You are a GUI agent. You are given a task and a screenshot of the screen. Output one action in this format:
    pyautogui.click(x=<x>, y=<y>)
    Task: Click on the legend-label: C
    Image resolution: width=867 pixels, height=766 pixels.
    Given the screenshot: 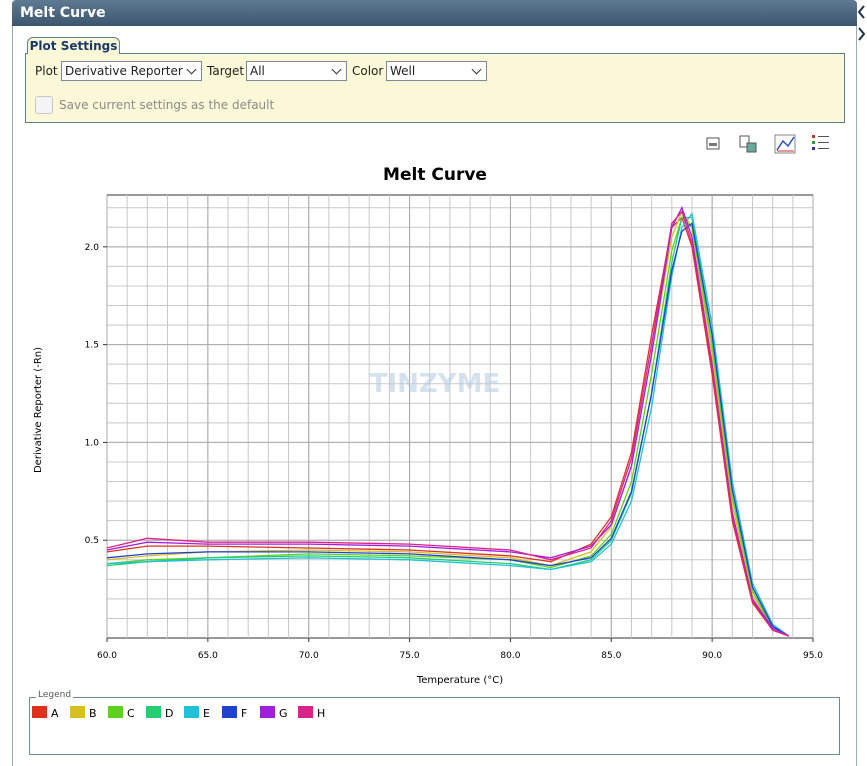 What is the action you would take?
    pyautogui.click(x=131, y=713)
    